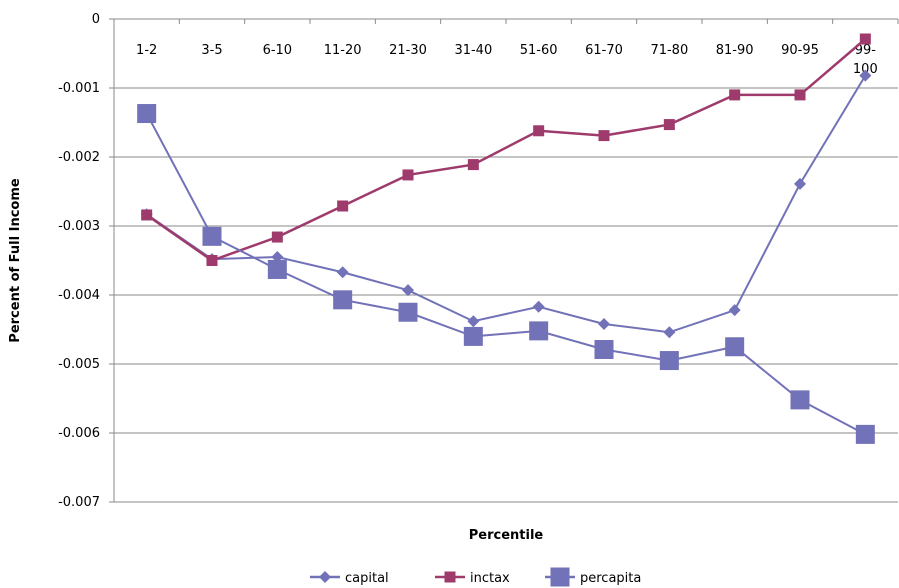 The image size is (899, 588). I want to click on x-tick-label: 31-40, so click(473, 50).